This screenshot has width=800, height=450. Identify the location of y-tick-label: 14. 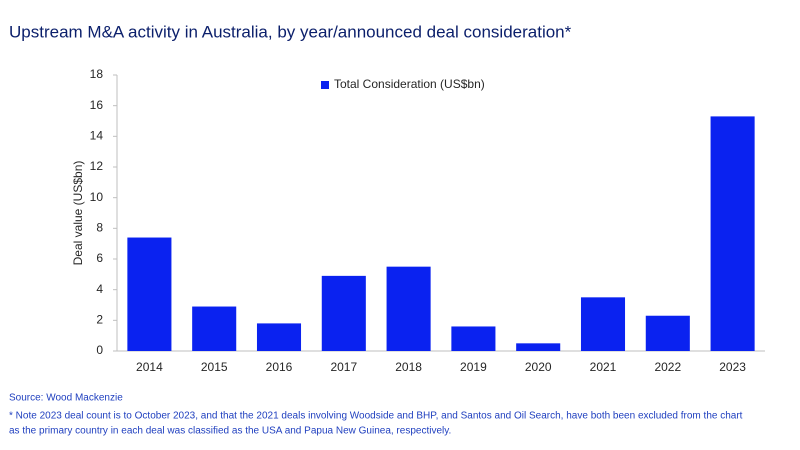
(97, 136).